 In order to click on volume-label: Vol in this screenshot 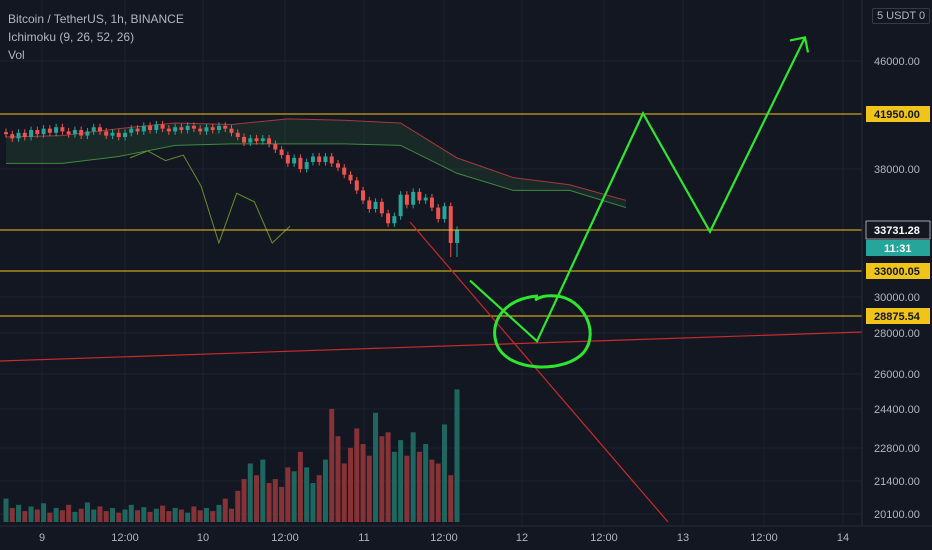, I will do `click(16, 55)`.